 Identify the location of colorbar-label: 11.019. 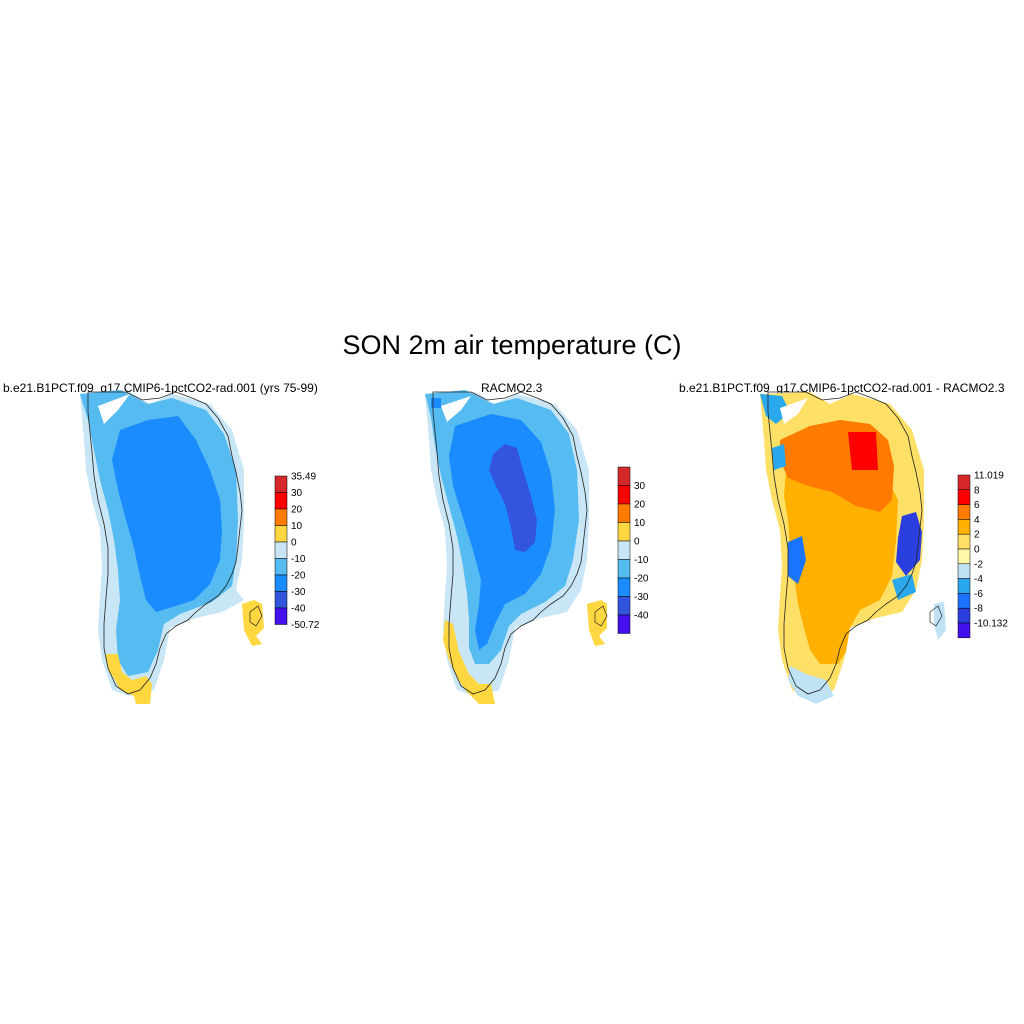
(989, 476).